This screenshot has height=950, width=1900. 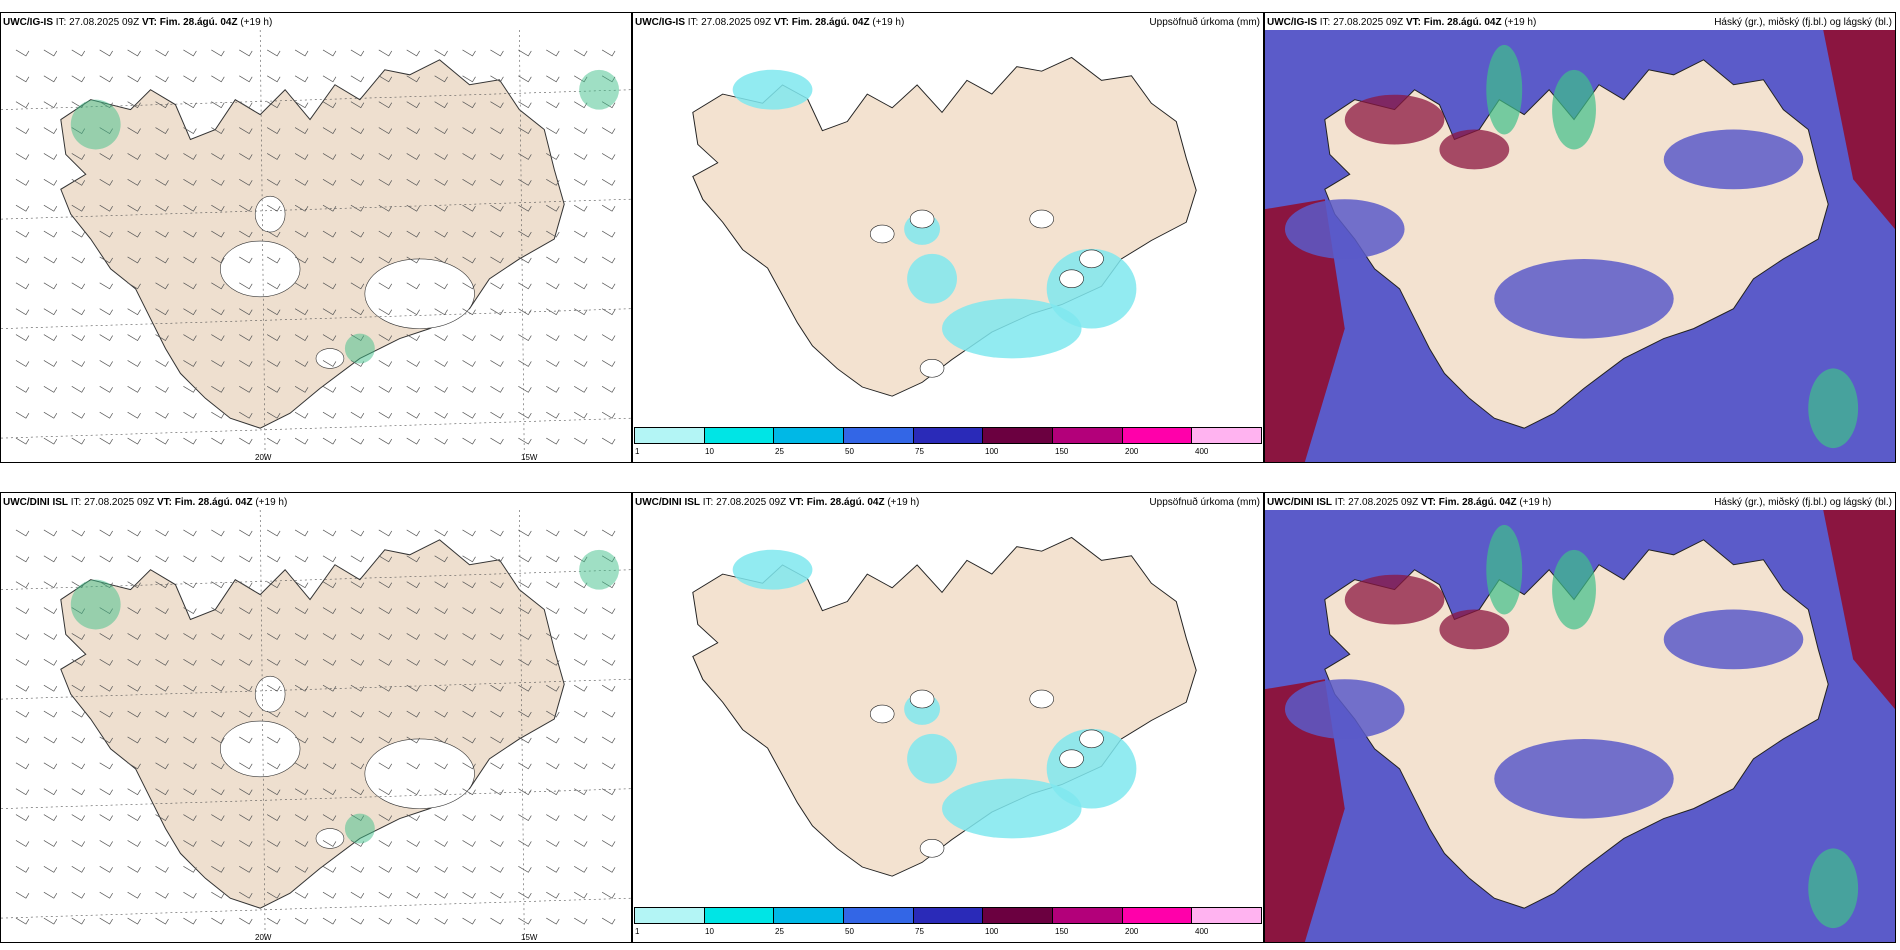 What do you see at coordinates (1305, 810) in the screenshot?
I see `high-cloud` at bounding box center [1305, 810].